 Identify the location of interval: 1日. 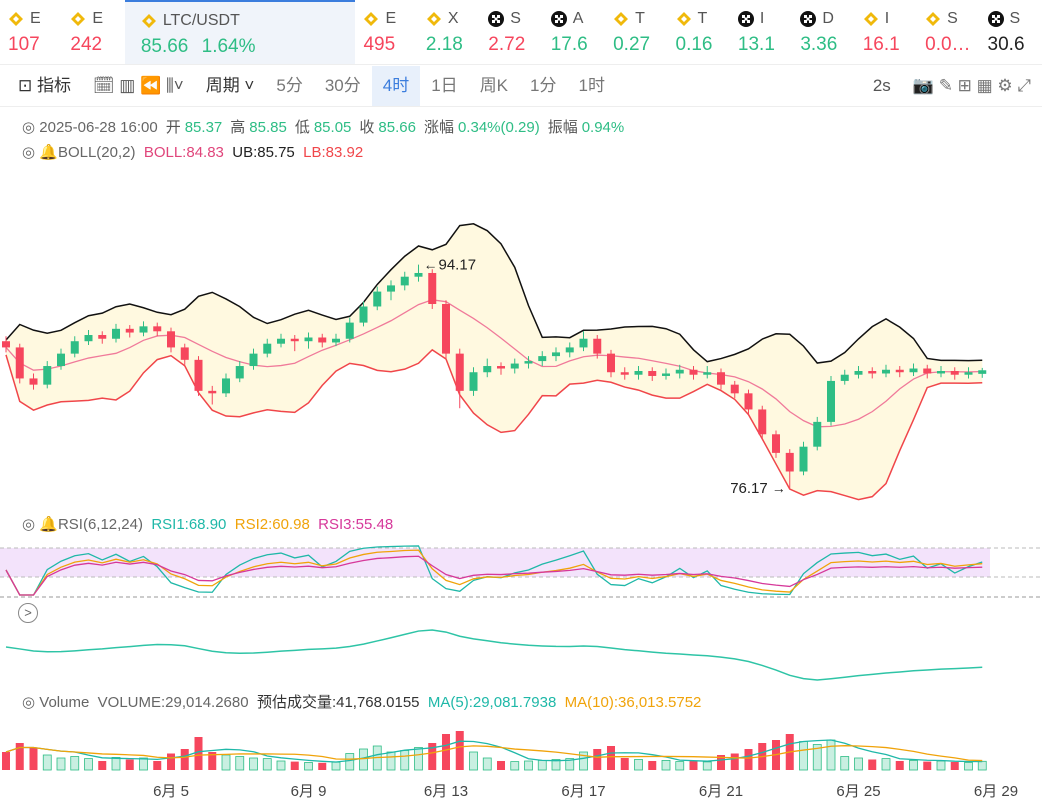
(444, 85).